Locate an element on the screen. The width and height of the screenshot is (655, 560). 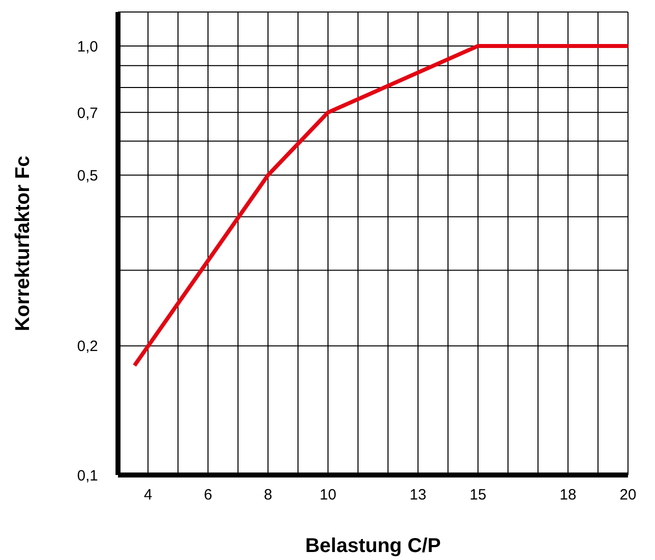
y-tick-label: 0,5 is located at coordinates (87, 175).